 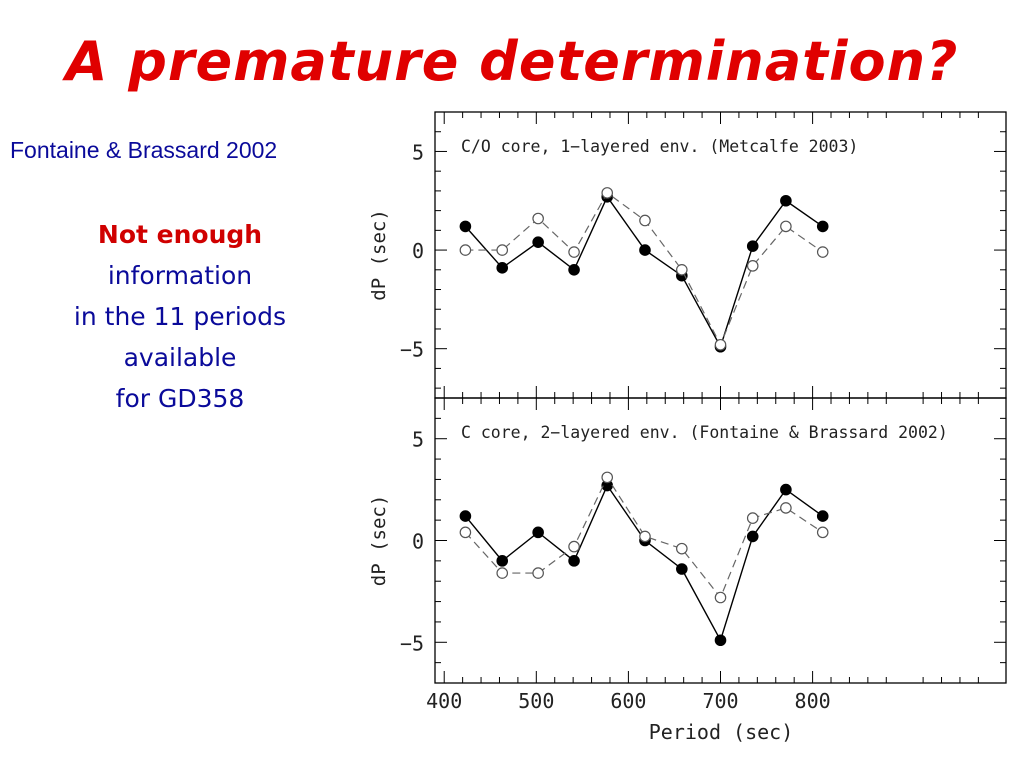 What do you see at coordinates (536, 701) in the screenshot?
I see `x-tick-label: 500` at bounding box center [536, 701].